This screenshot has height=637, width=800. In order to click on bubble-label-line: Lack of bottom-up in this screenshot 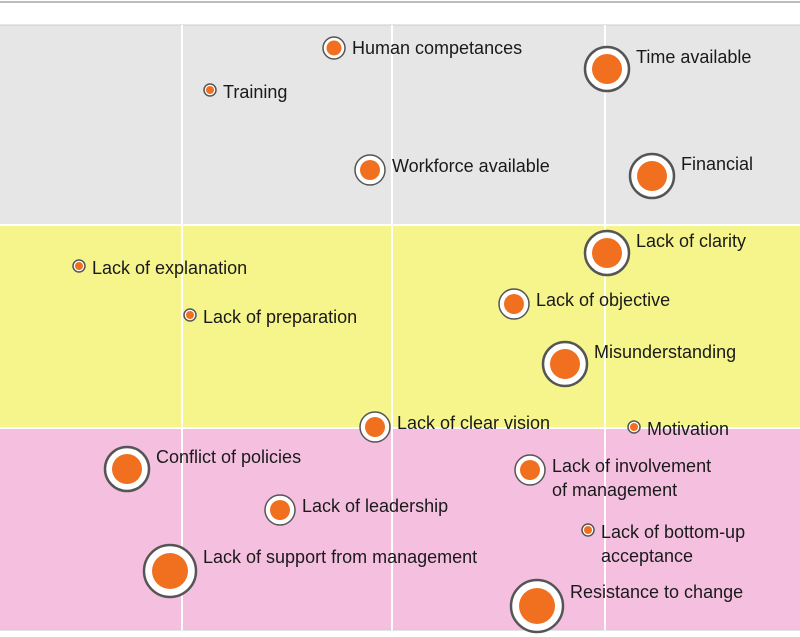, I will do `click(673, 532)`.